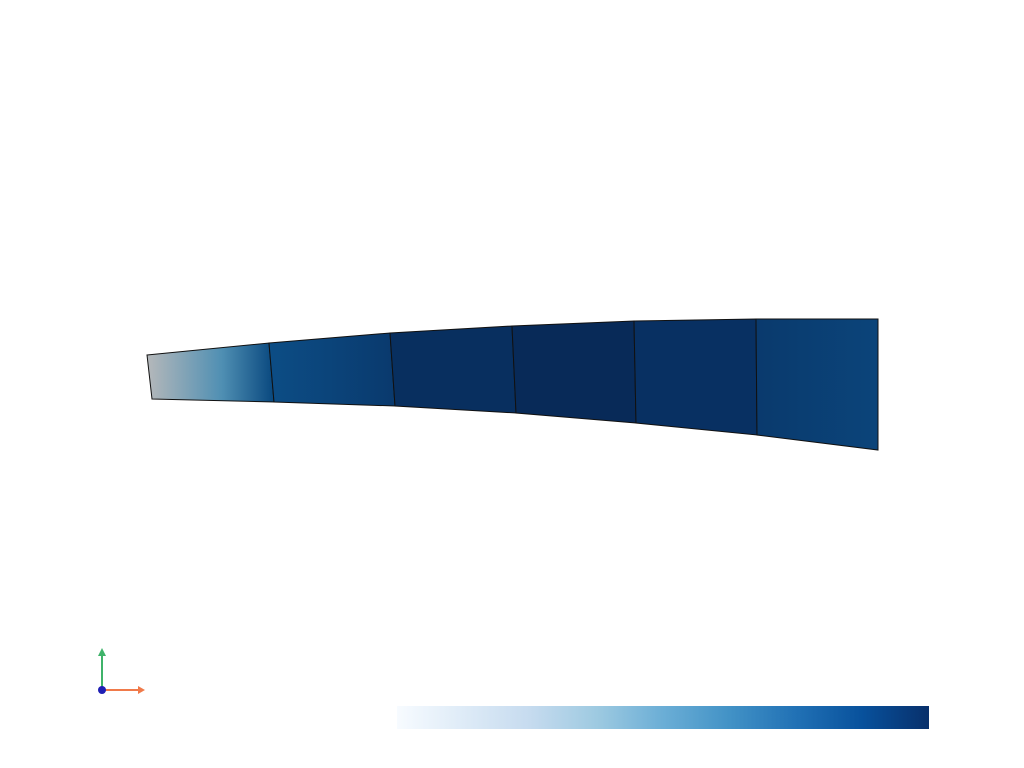 This screenshot has width=1024, height=768. What do you see at coordinates (102, 652) in the screenshot?
I see `y-axis-arrow-head` at bounding box center [102, 652].